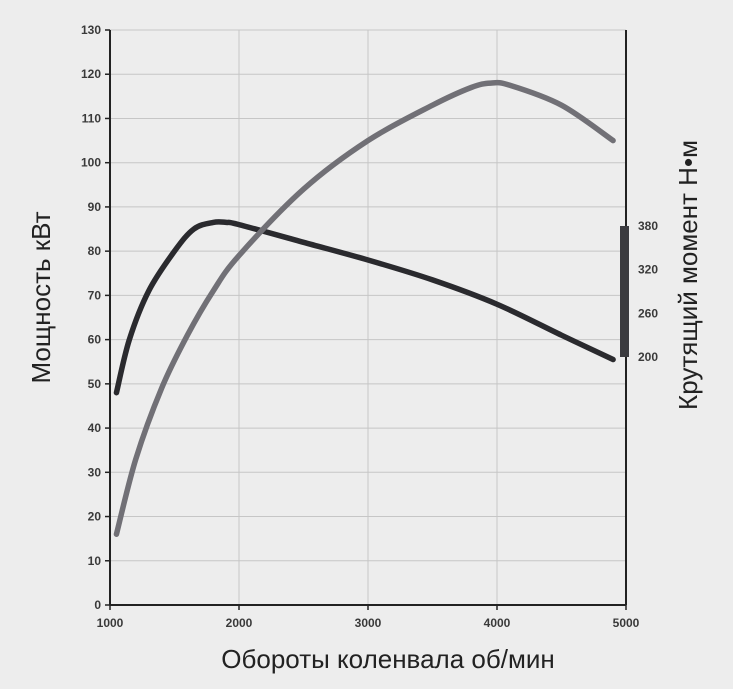  Describe the element at coordinates (648, 226) in the screenshot. I see `y2-tick-label-380: 380` at that location.